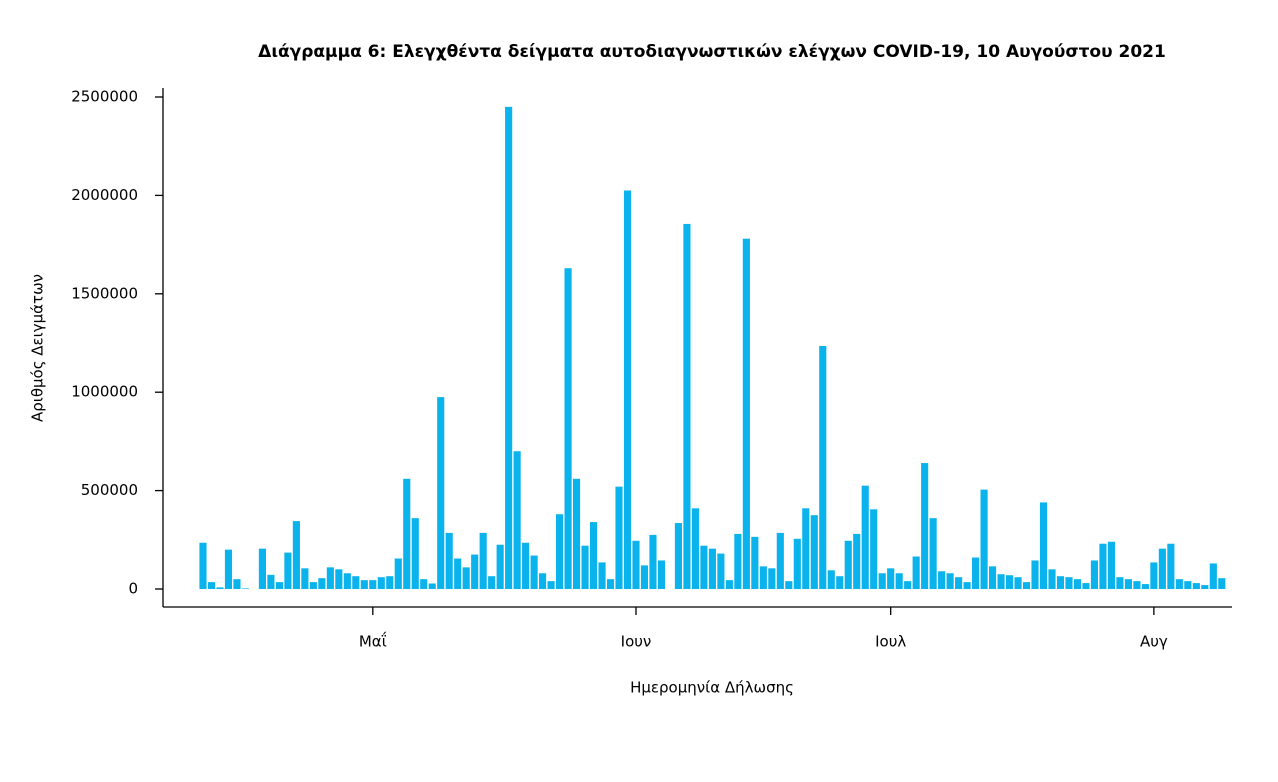  Describe the element at coordinates (104, 97) in the screenshot. I see `y-tick-label: 2500000` at that location.